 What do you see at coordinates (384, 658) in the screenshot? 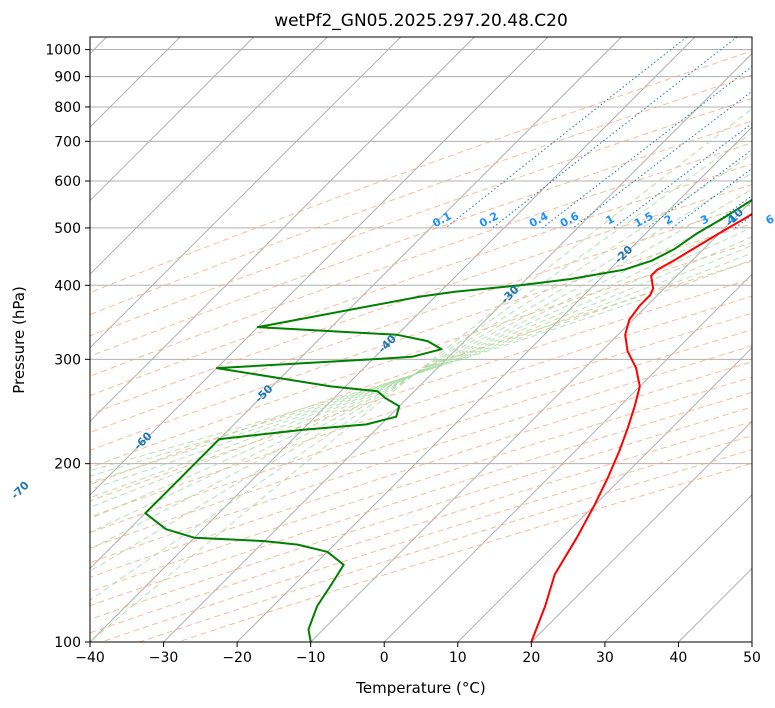
I see `x-tick-label: 0` at bounding box center [384, 658].